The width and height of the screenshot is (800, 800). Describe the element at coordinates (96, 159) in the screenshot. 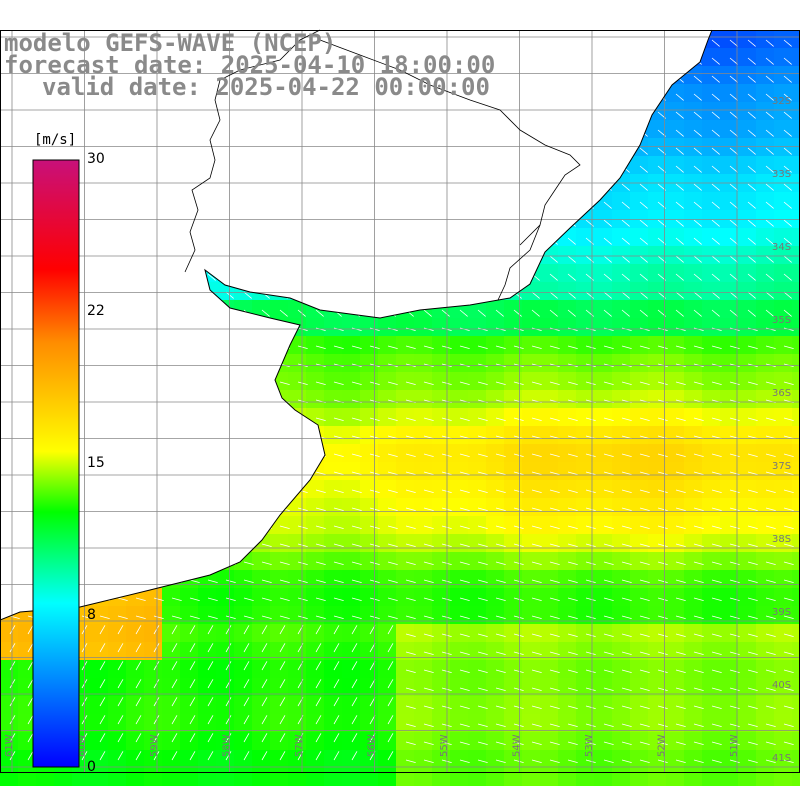

I see `colorbar-tick-30: 30` at that location.